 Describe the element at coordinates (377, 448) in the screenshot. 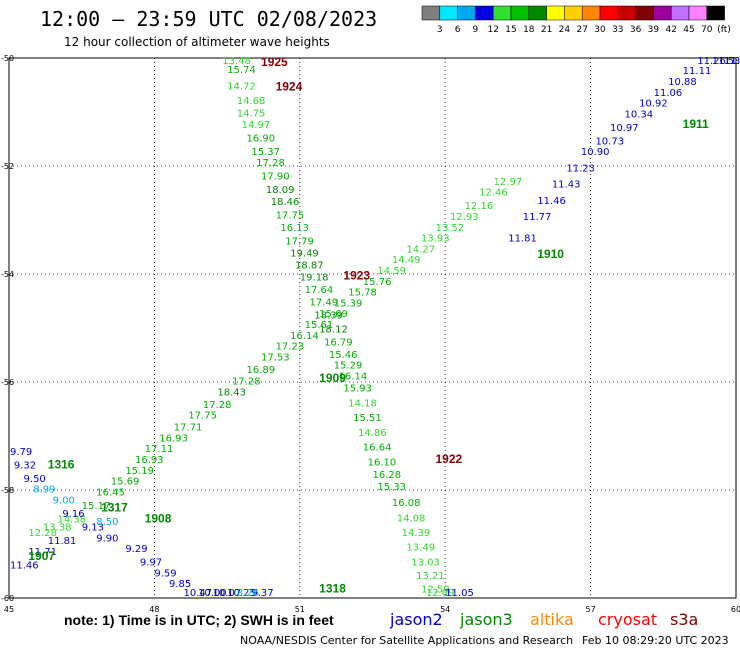

I see `swh-label: 16.64` at that location.